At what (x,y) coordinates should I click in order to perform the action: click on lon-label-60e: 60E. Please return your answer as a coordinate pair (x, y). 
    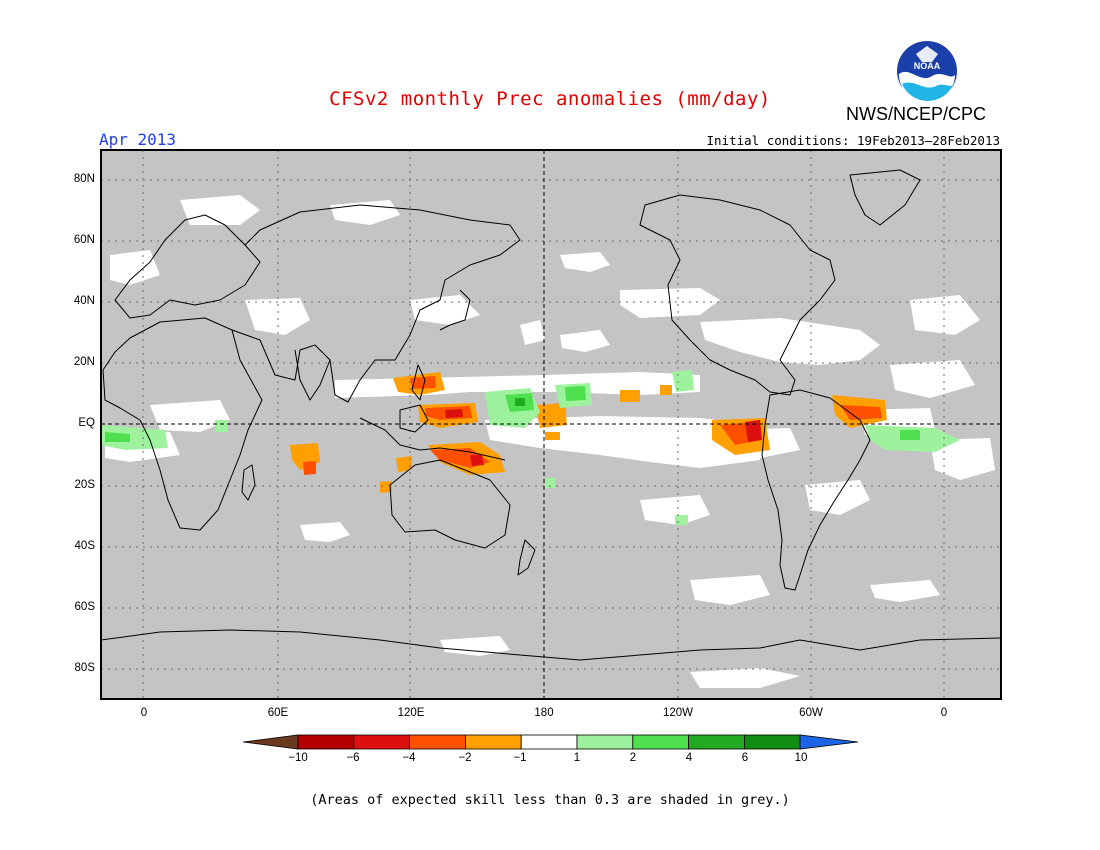
    Looking at the image, I should click on (278, 713).